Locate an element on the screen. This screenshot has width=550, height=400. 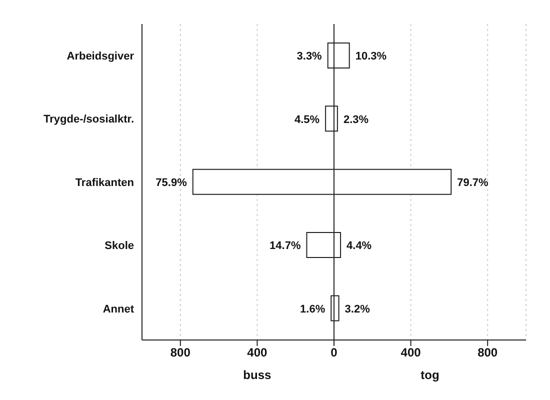
y-tick-label: Annet is located at coordinates (118, 309).